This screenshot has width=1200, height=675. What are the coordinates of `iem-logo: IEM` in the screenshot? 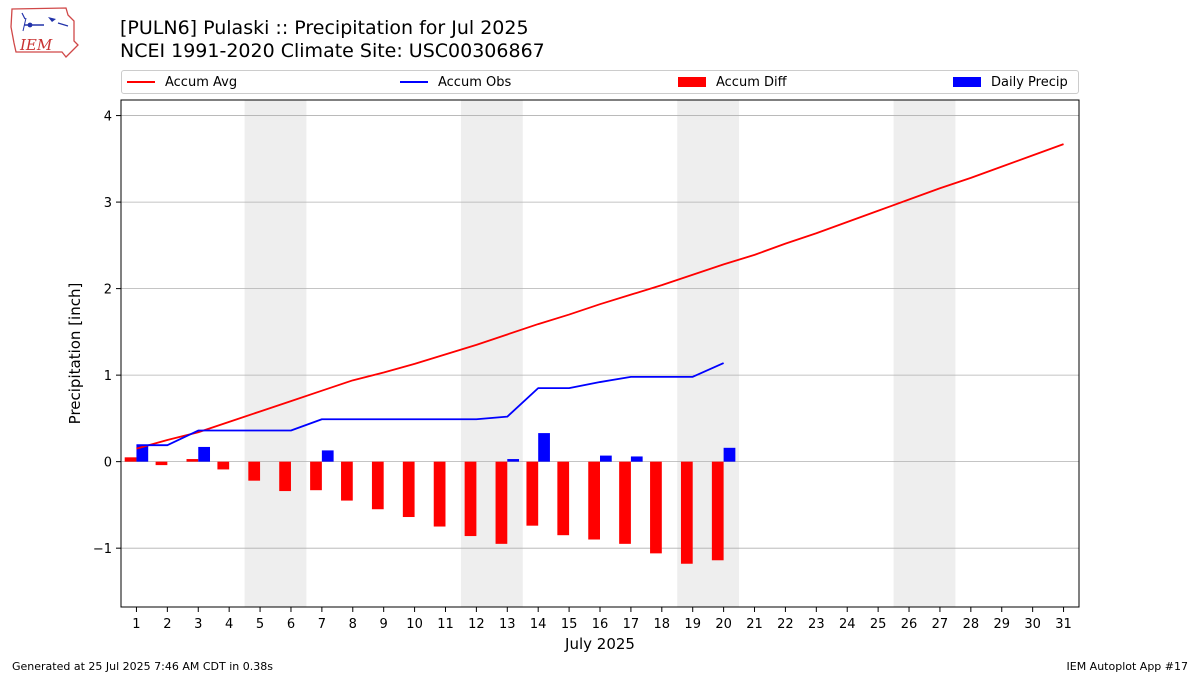 It's located at (44, 32).